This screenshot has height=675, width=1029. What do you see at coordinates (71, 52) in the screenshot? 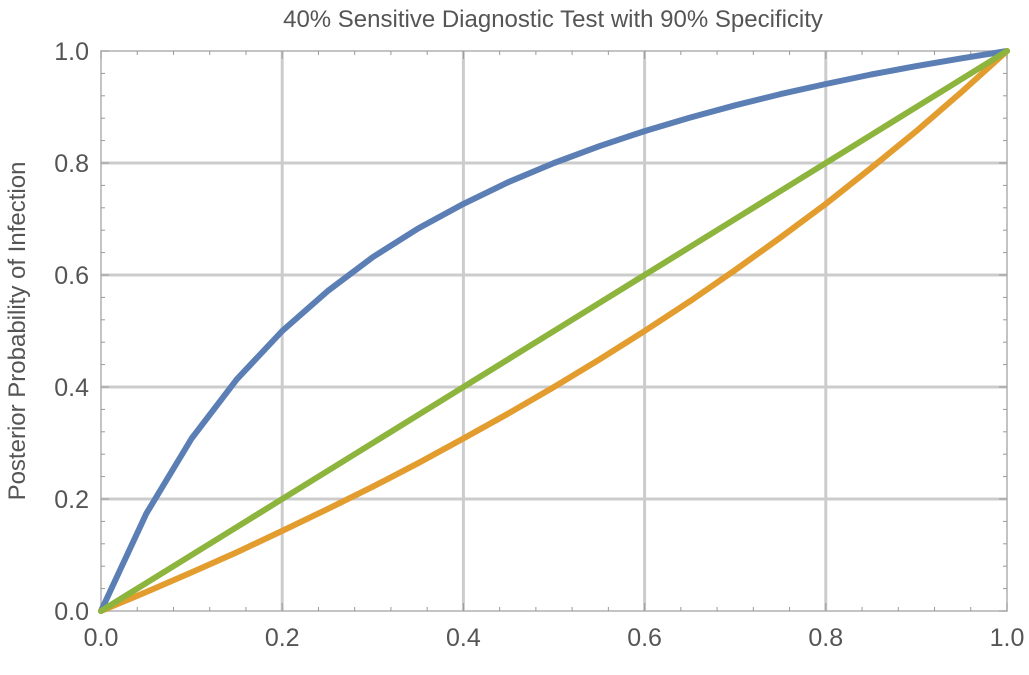
I see `y-tick-label-5: 1.0` at bounding box center [71, 52].